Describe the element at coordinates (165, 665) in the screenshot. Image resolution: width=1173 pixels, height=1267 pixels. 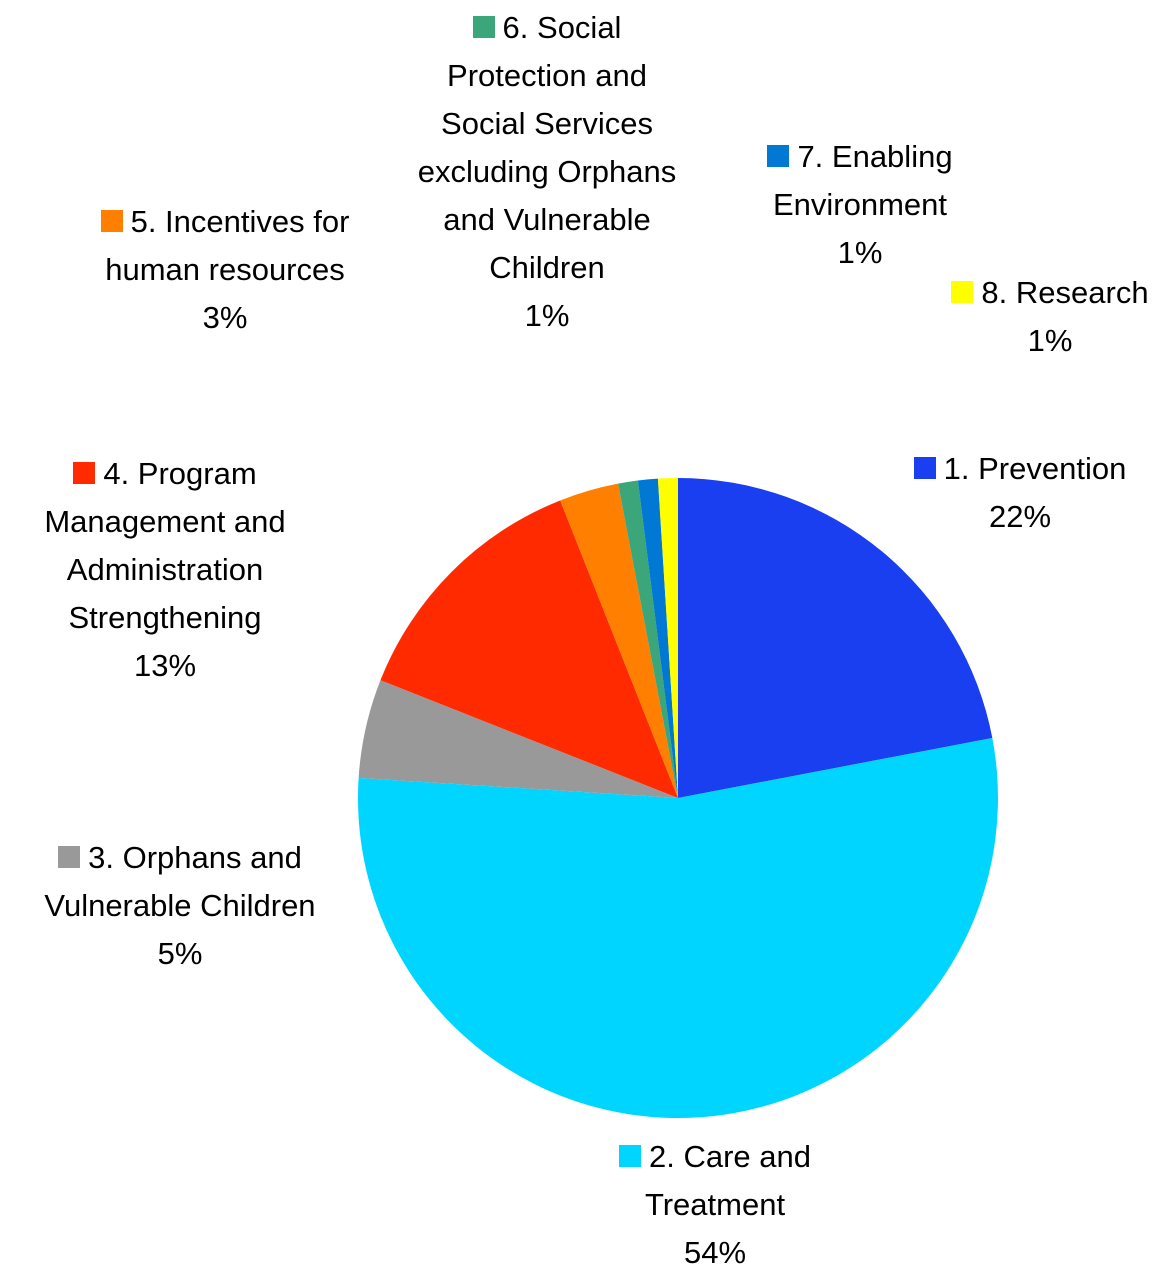
I see `value-label: 13%` at that location.